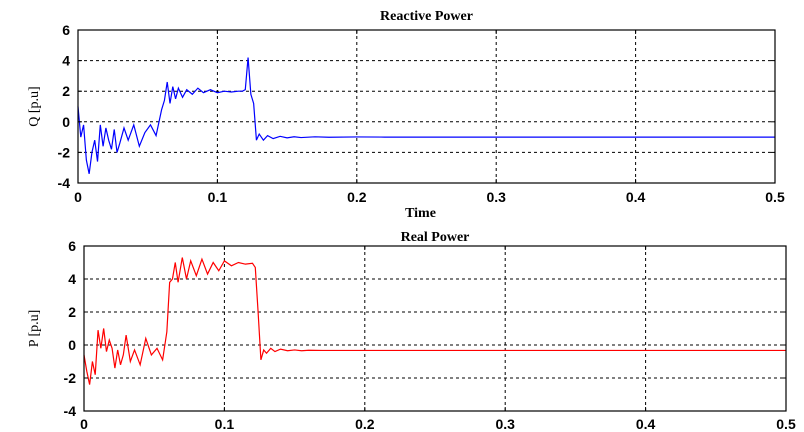  Describe the element at coordinates (34, 329) in the screenshot. I see `y-axis-label: P [p.u]` at that location.